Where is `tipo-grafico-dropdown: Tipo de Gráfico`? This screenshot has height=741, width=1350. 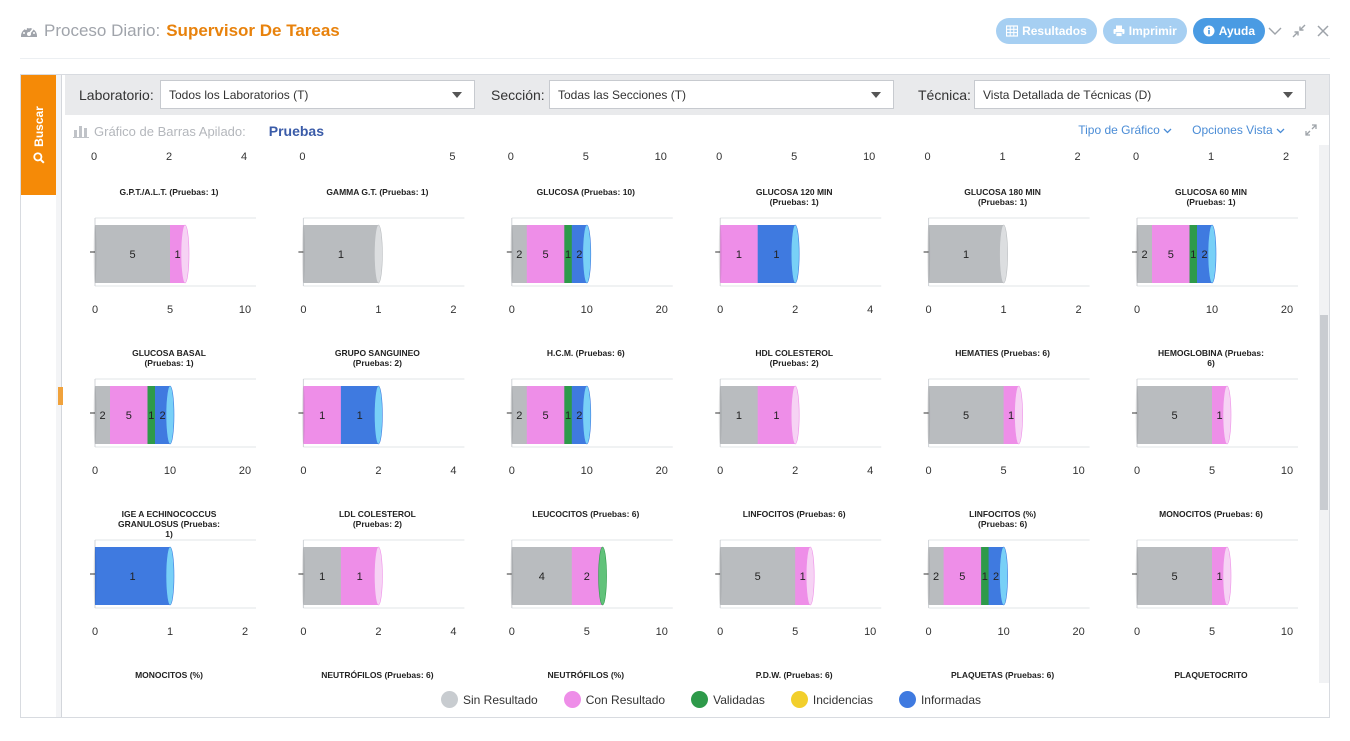
tipo-grafico-dropdown: Tipo de Gráfico is located at coordinates (1125, 130).